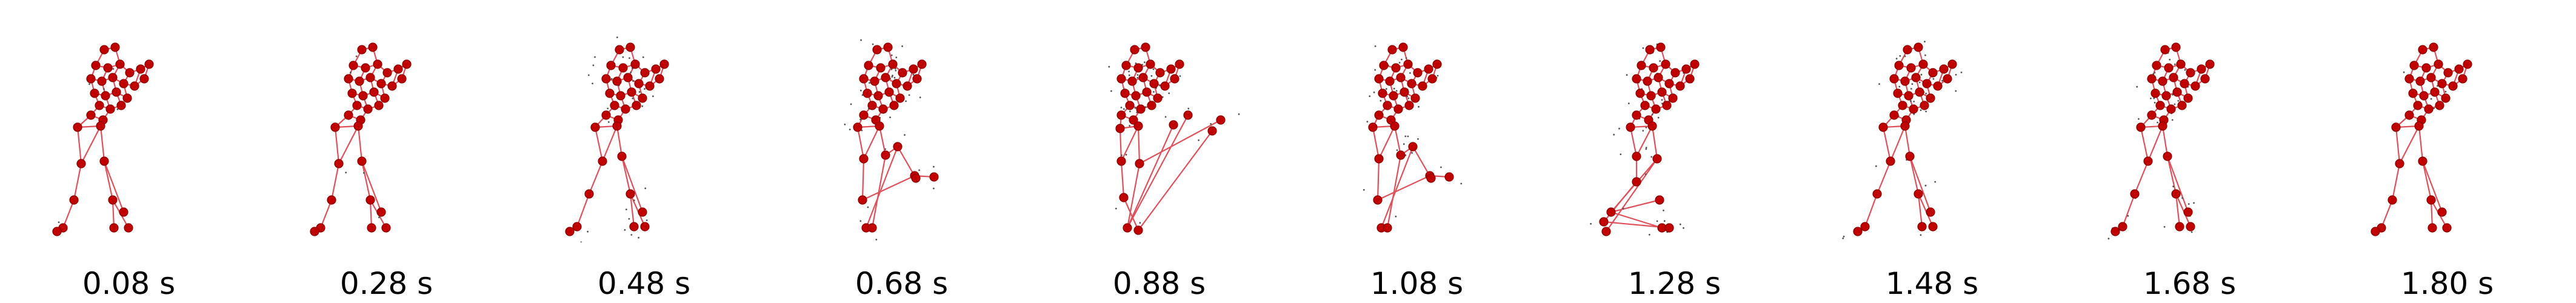 This screenshot has width=2576, height=303. What do you see at coordinates (2190, 283) in the screenshot?
I see `time-label: 1.68 s` at bounding box center [2190, 283].